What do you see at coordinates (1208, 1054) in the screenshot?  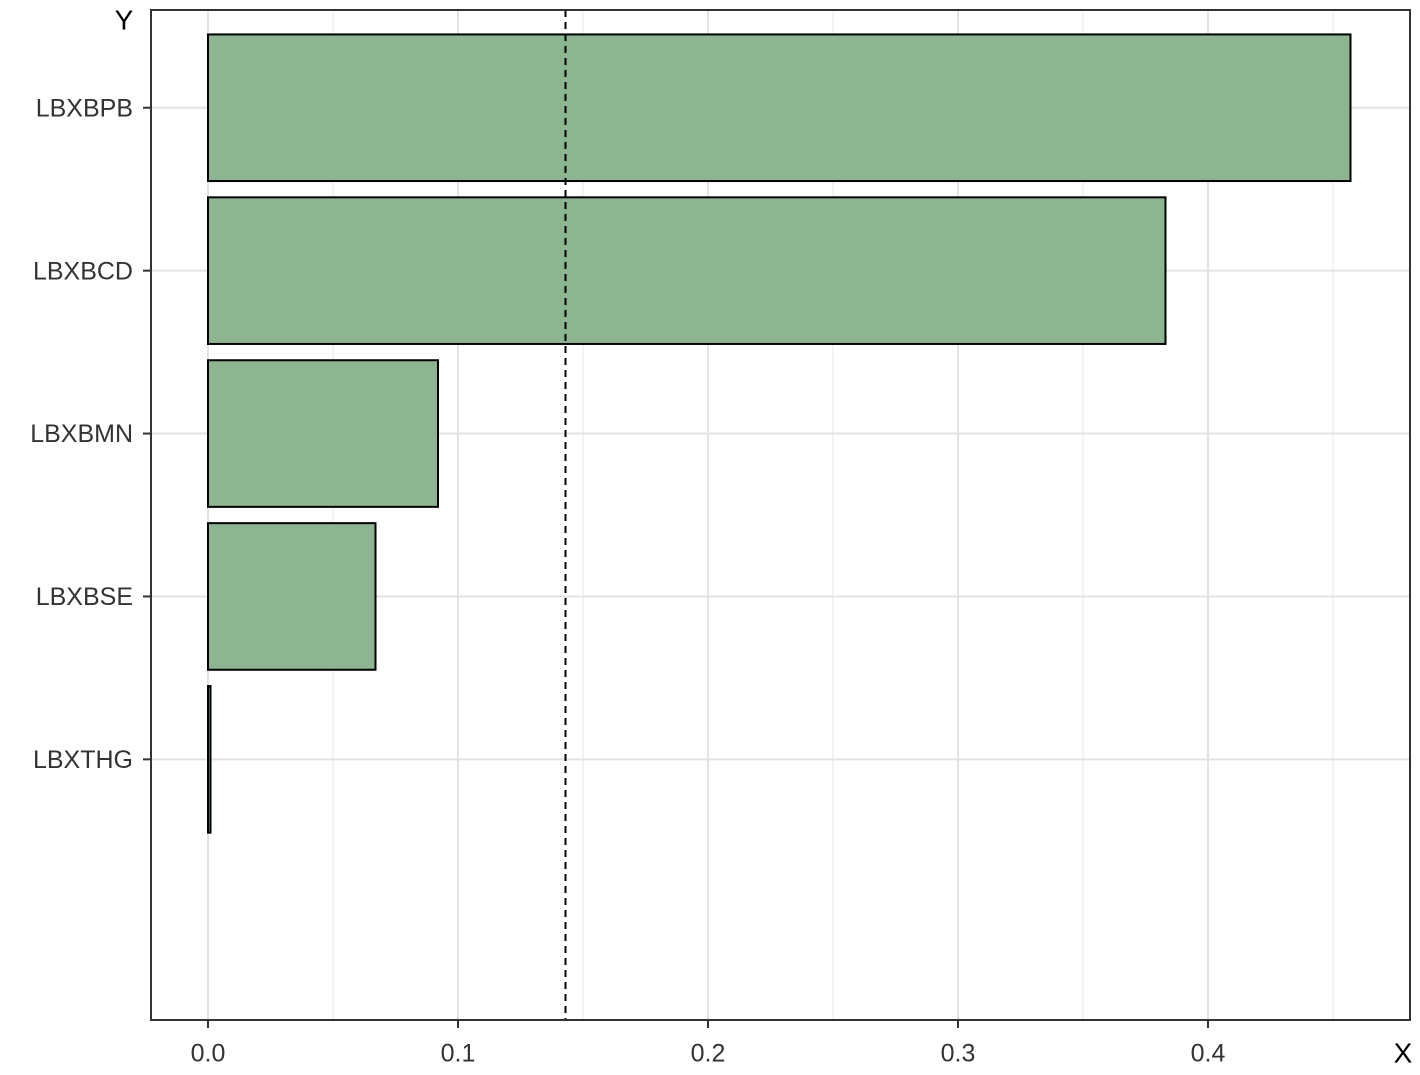 I see `x-tick-label: 0.4` at bounding box center [1208, 1054].